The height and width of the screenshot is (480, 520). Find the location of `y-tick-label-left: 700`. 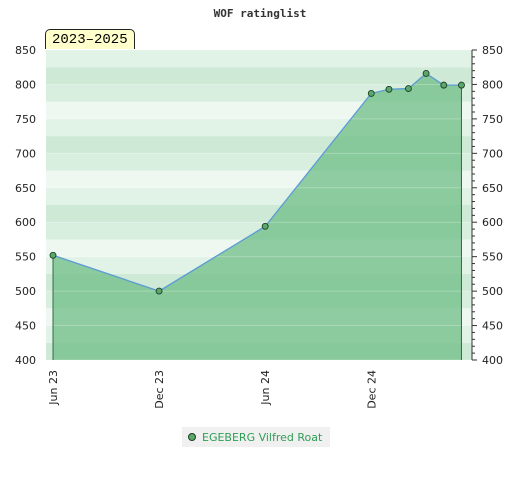

y-tick-label-left: 700 is located at coordinates (25, 153).